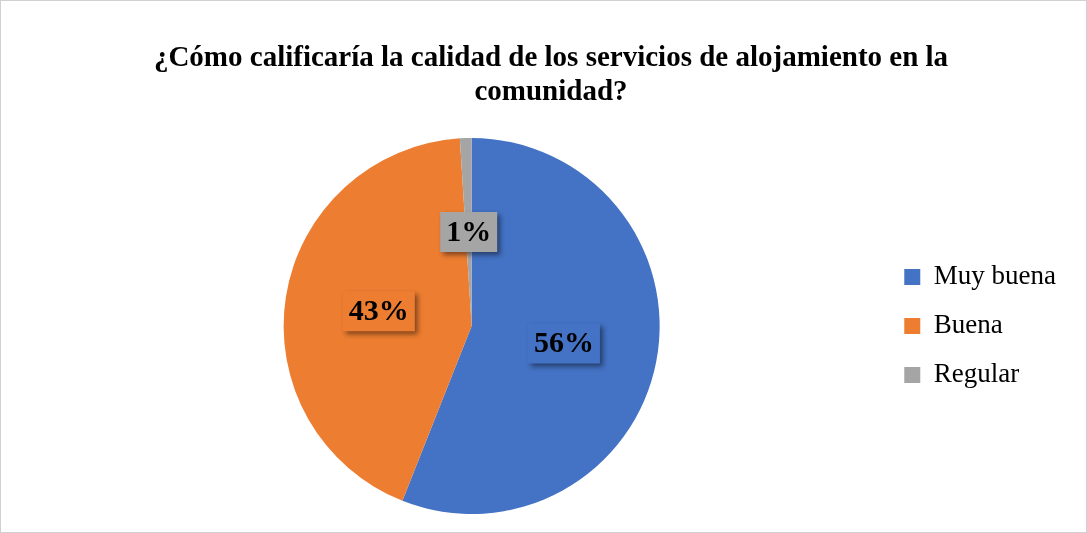 The image size is (1087, 533). I want to click on data-label: 43%, so click(378, 310).